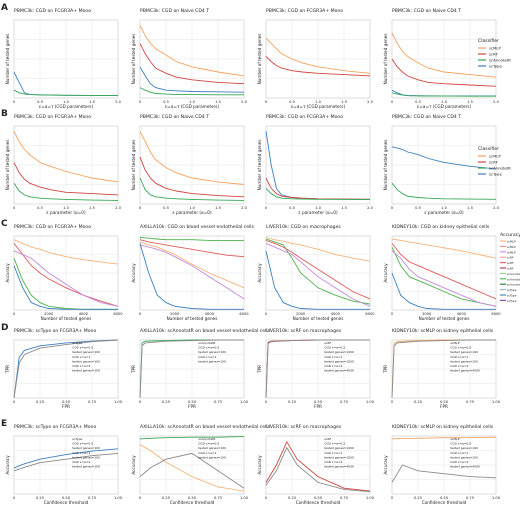 The height and width of the screenshot is (526, 520). Describe the element at coordinates (66, 156) in the screenshot. I see `series-line-scmlp` at that location.